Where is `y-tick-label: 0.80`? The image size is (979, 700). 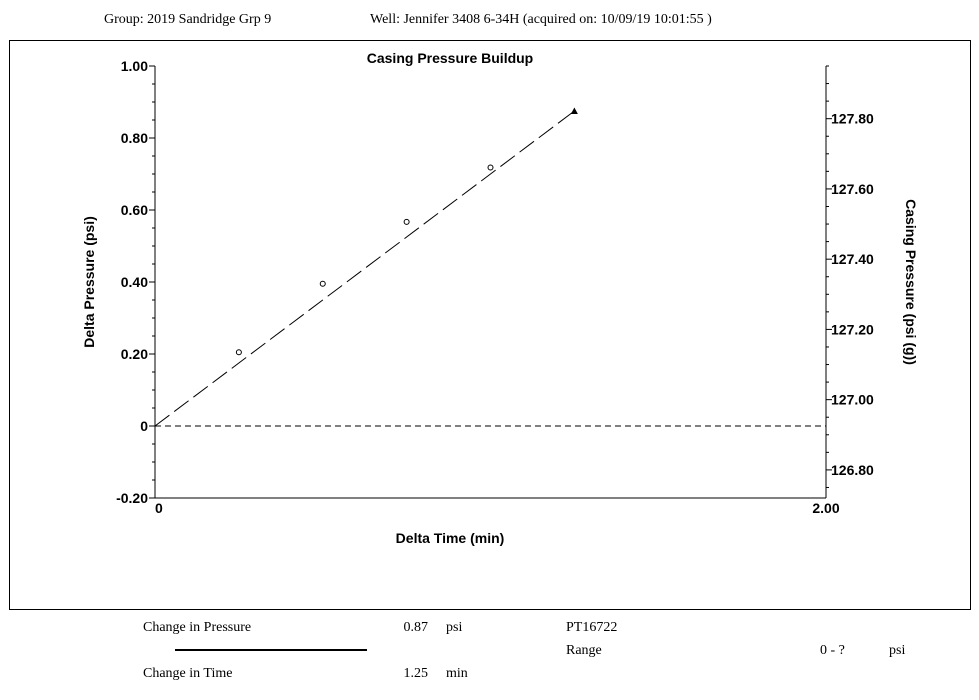 y-tick-label: 0.80 is located at coordinates (134, 138).